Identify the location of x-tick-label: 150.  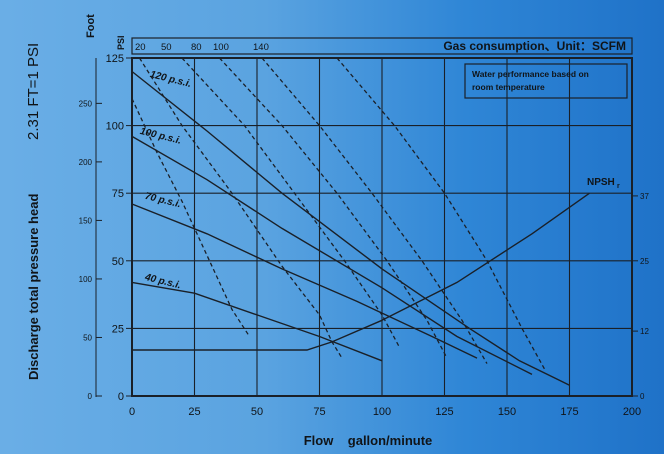
(507, 412).